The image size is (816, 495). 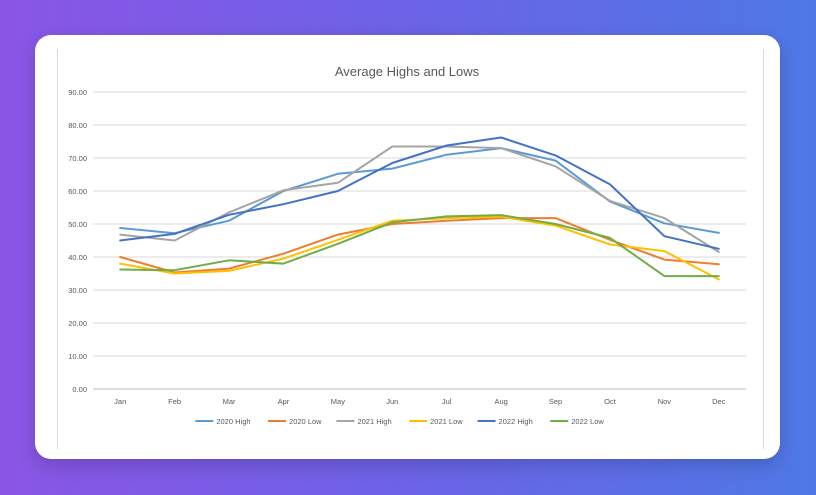 I want to click on legend-label: 2022 High, so click(x=516, y=421).